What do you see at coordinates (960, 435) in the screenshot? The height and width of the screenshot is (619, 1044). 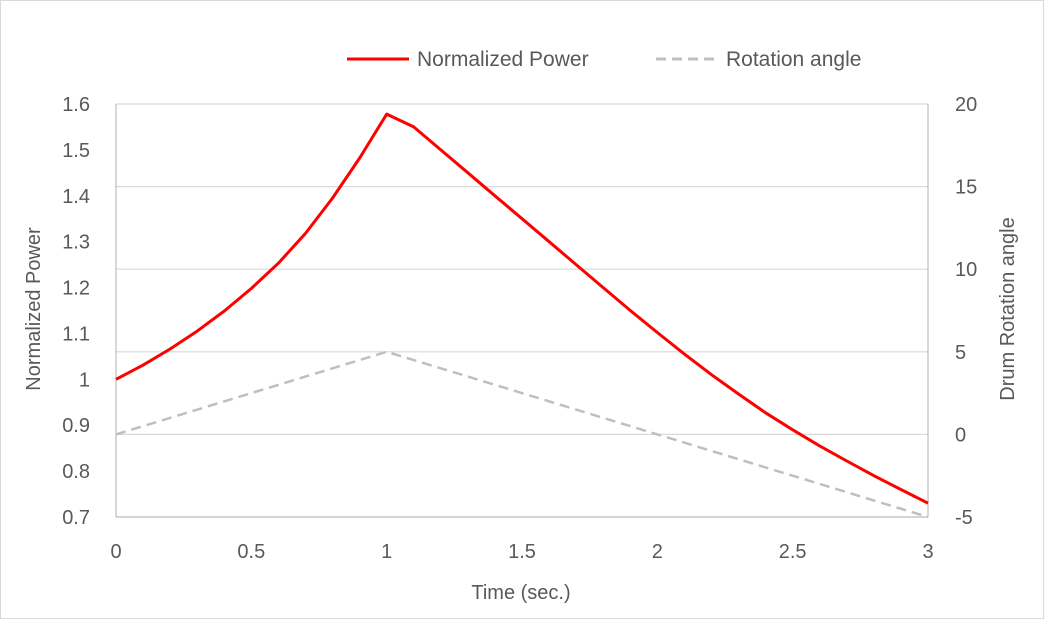 I see `right-tick-label: 0` at bounding box center [960, 435].